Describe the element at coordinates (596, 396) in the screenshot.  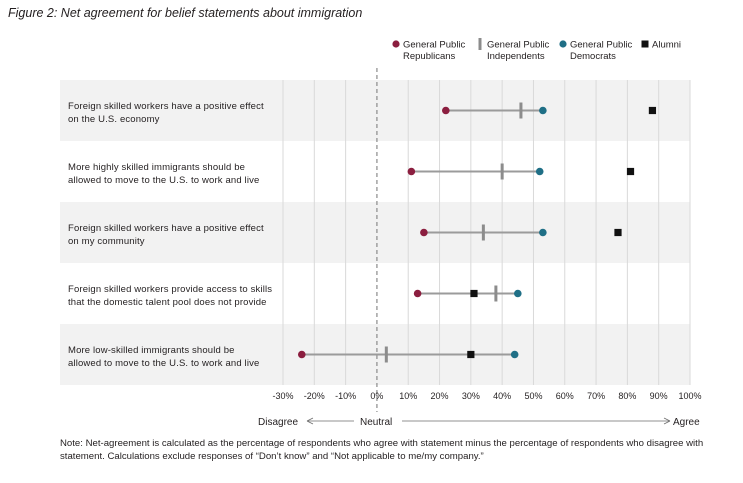
I see `x-tick-label: 70%` at that location.